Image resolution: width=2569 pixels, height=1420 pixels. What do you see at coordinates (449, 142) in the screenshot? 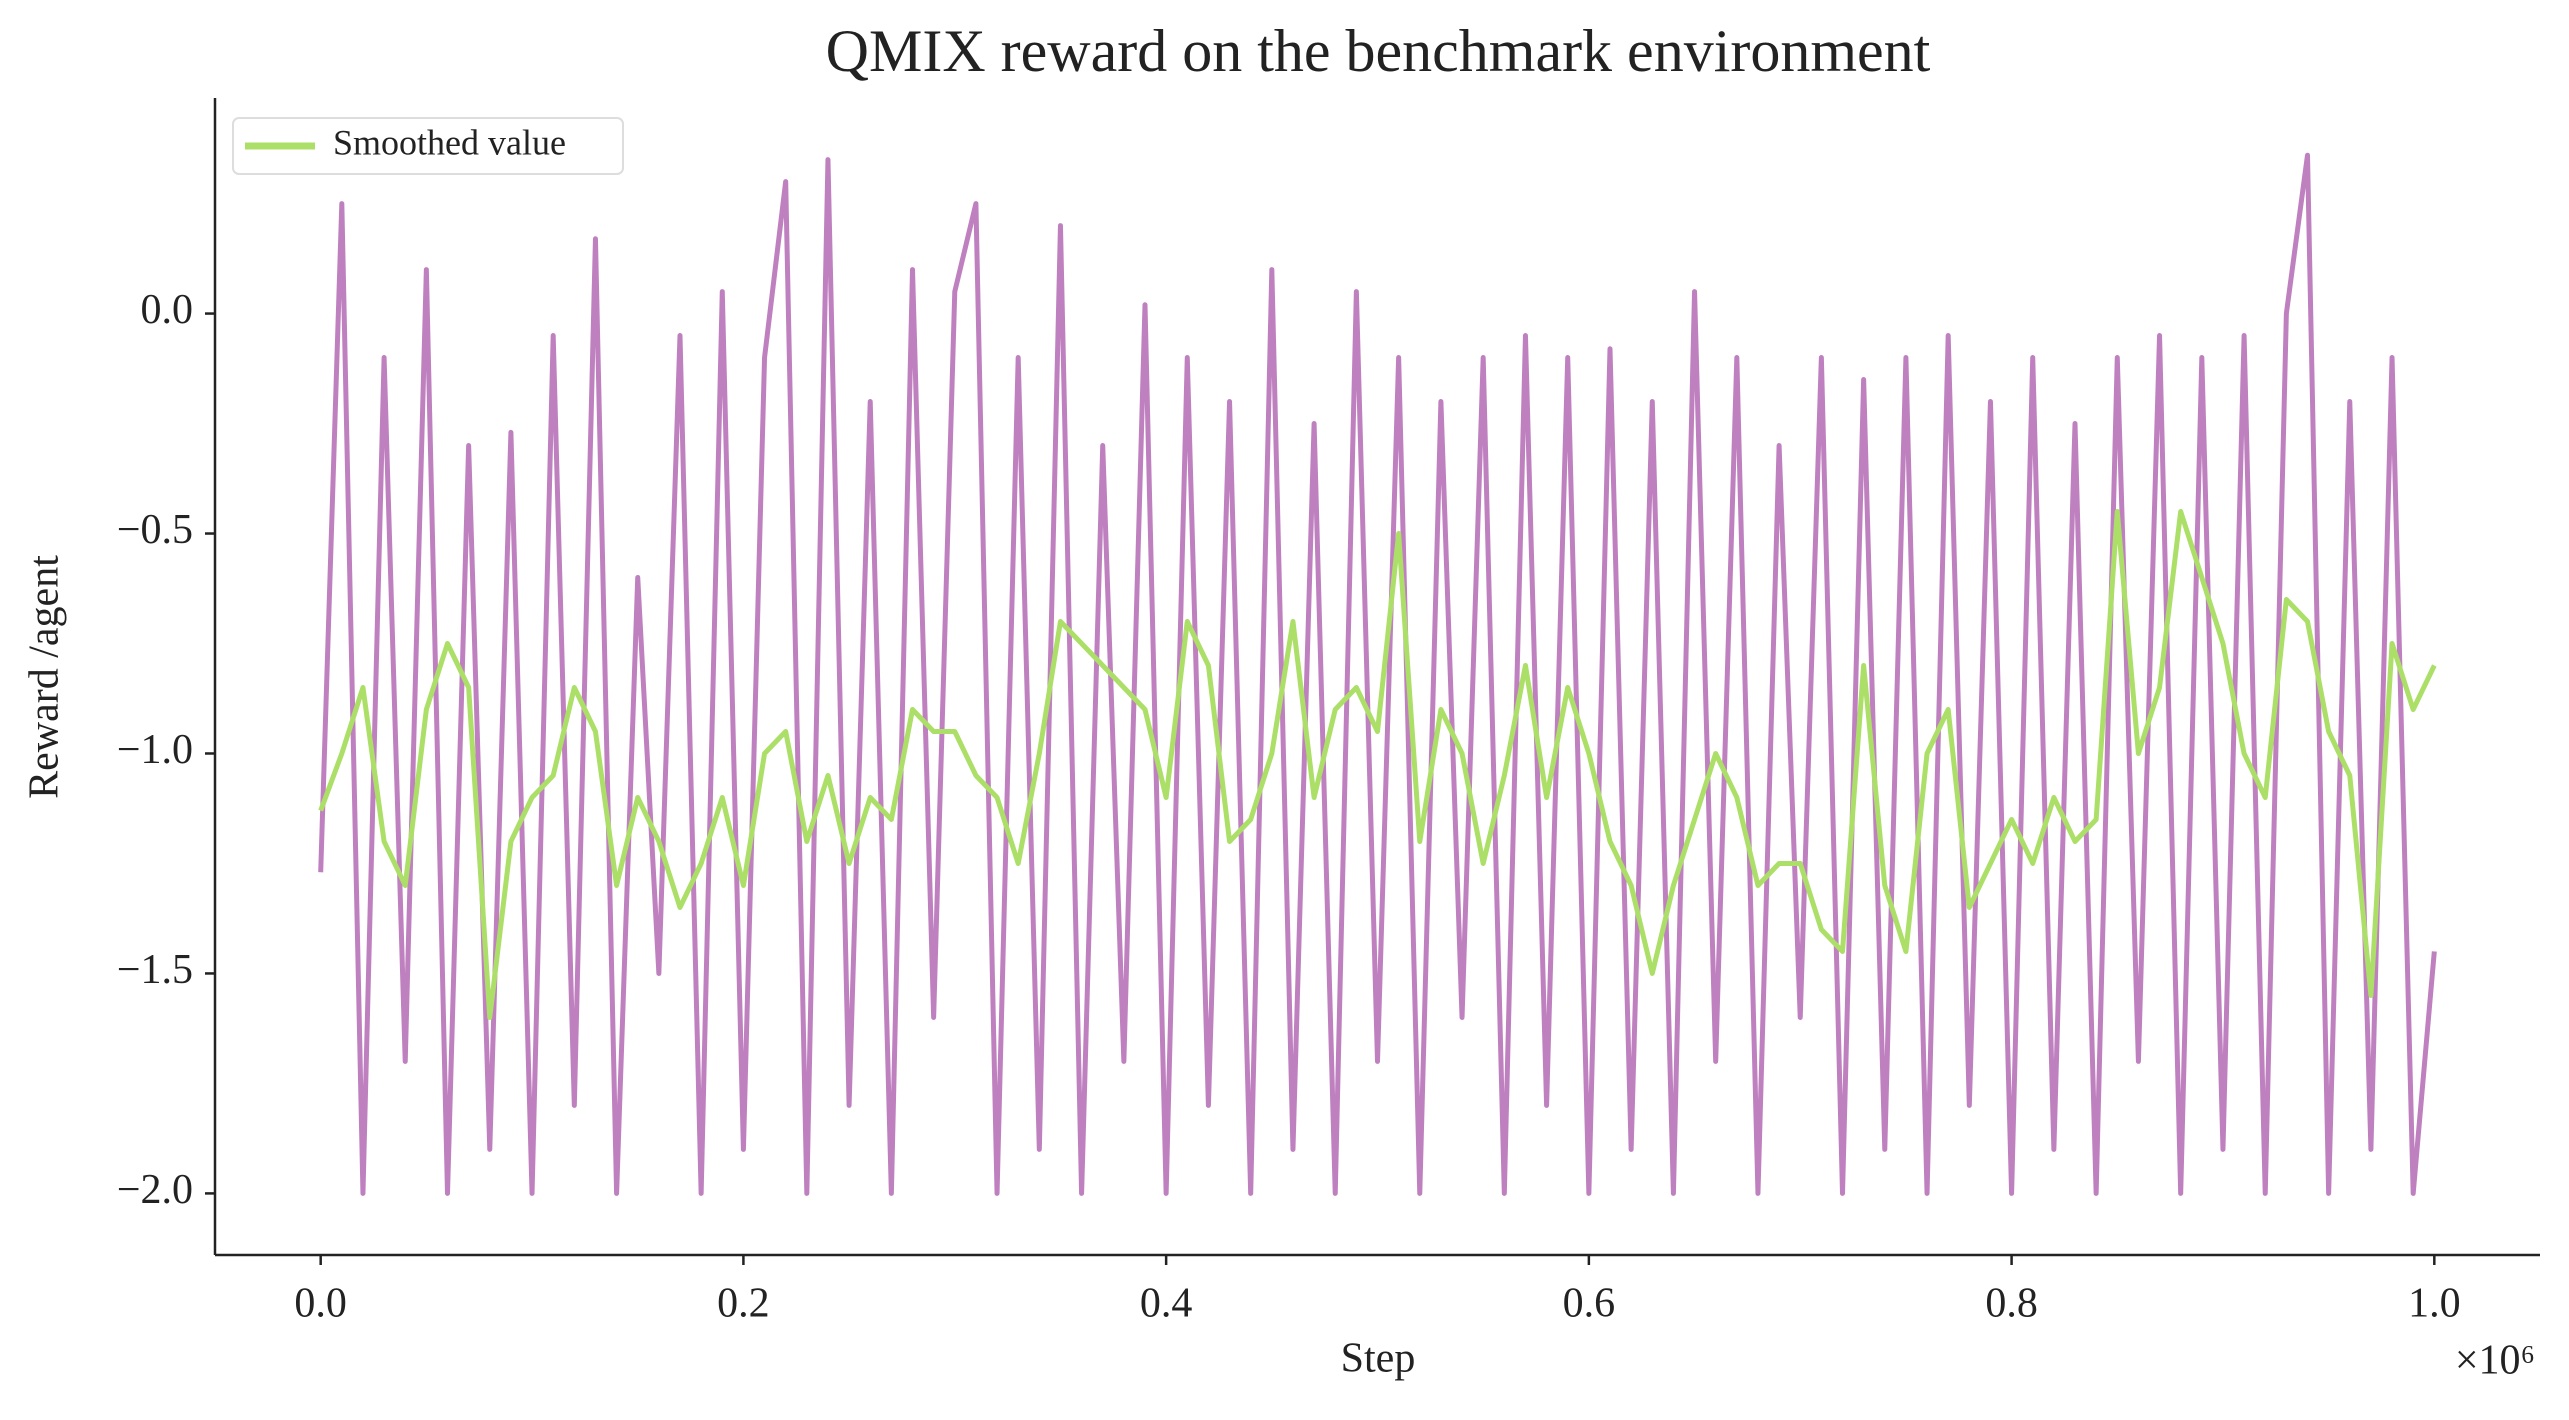
I see `legend-label: Smoothed value` at bounding box center [449, 142].